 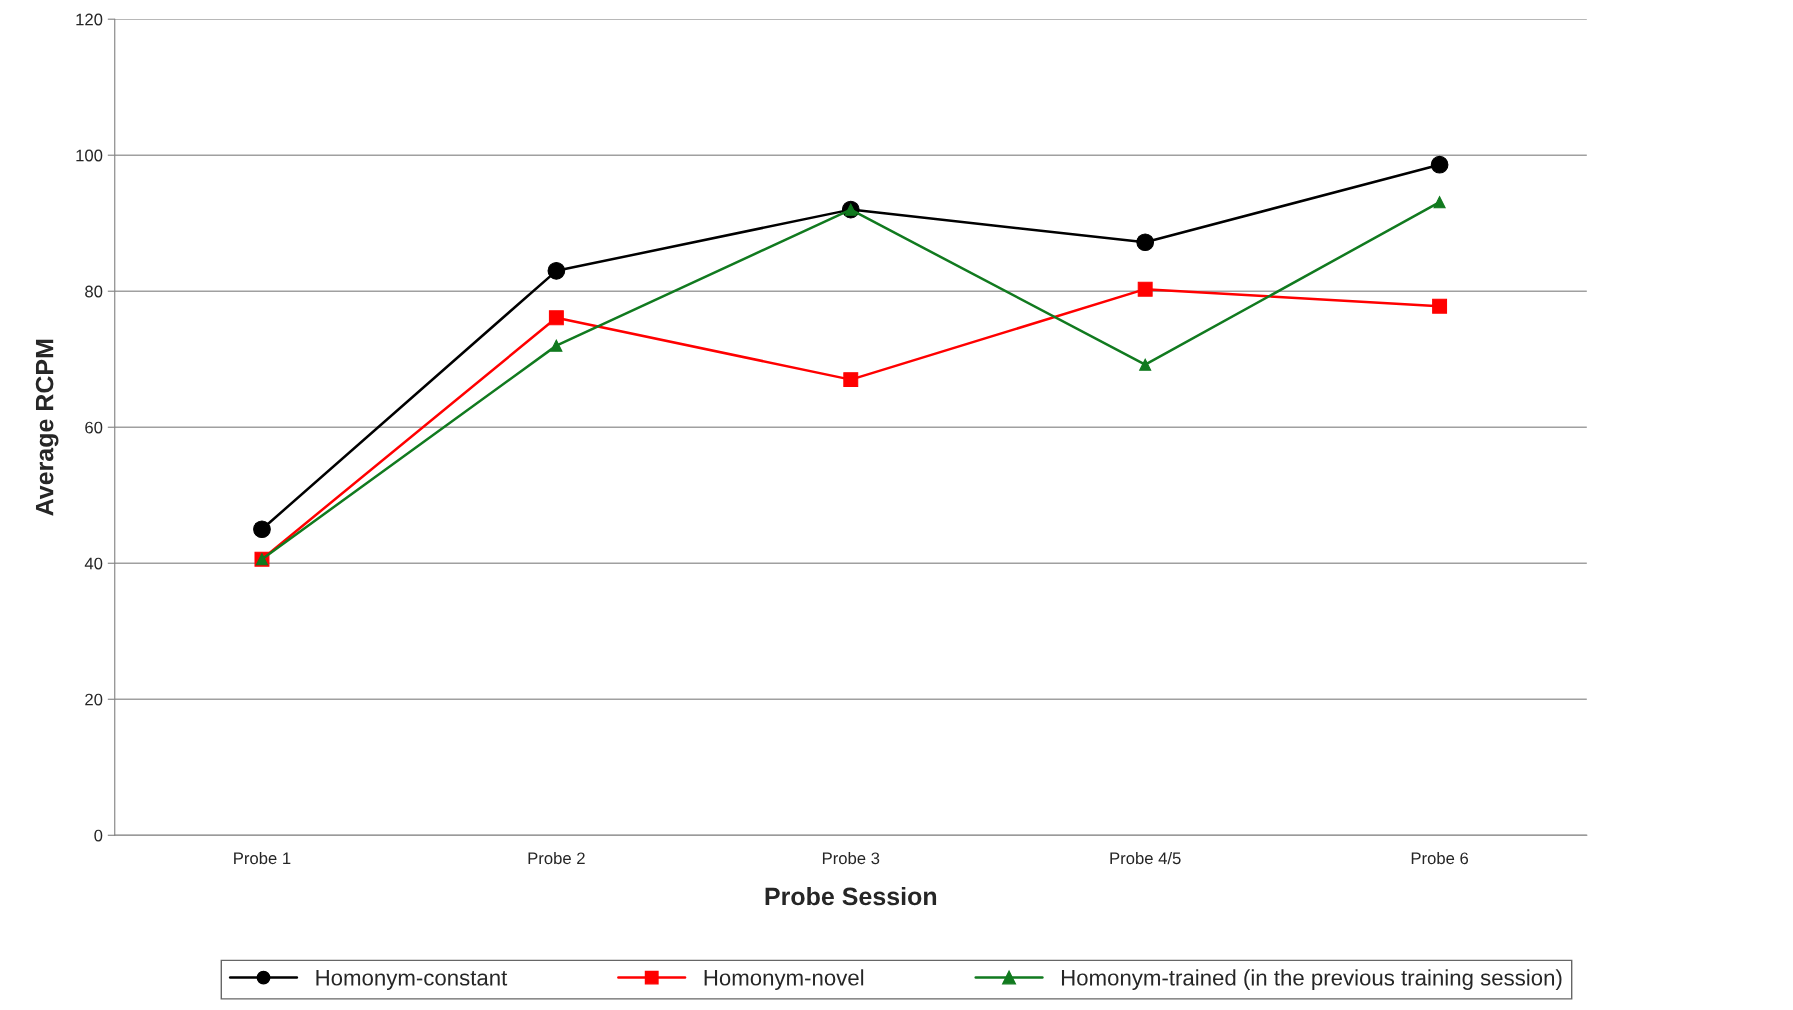 I want to click on x-tick-label: Probe 6, so click(x=1440, y=858).